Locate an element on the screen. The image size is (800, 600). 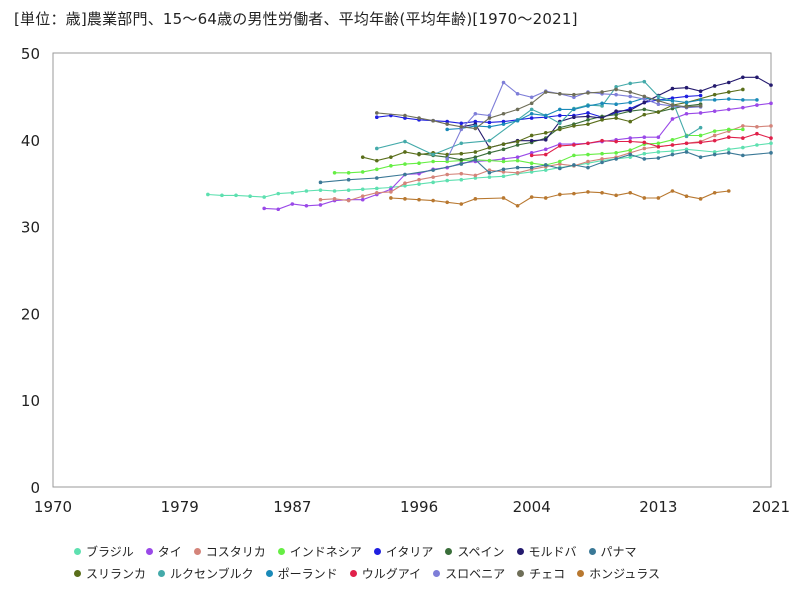
y-tick-label: 40 is located at coordinates (30, 141).